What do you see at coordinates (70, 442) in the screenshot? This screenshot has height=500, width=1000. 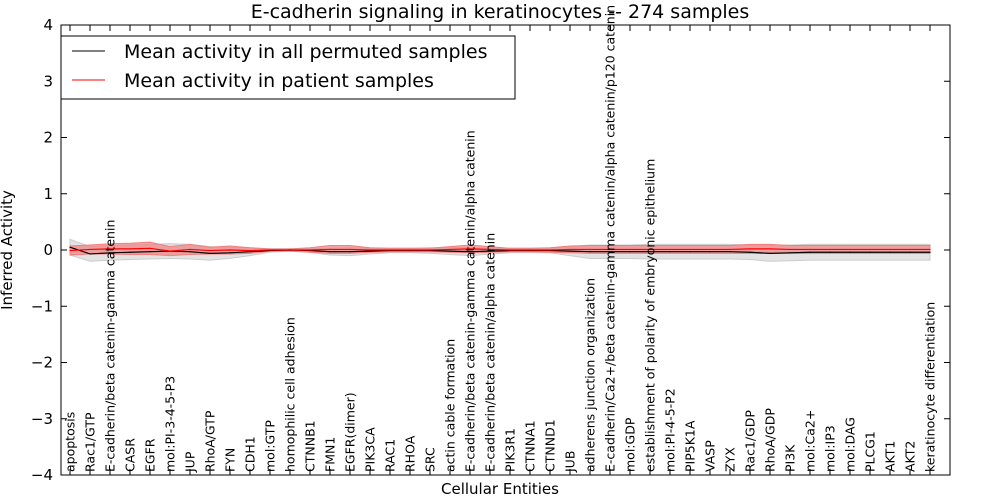 I see `x-category-label: apoptosis` at bounding box center [70, 442].